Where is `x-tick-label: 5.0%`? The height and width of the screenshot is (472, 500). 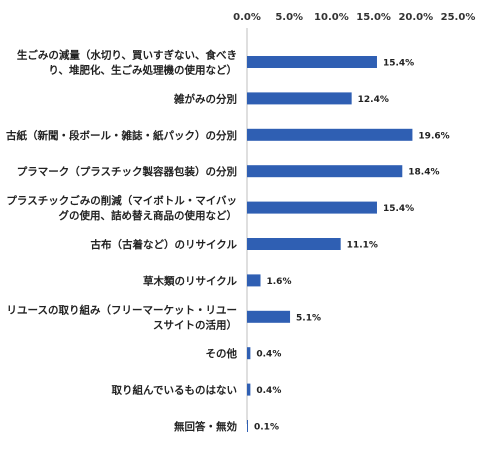 x-tick-label: 5.0% is located at coordinates (289, 17).